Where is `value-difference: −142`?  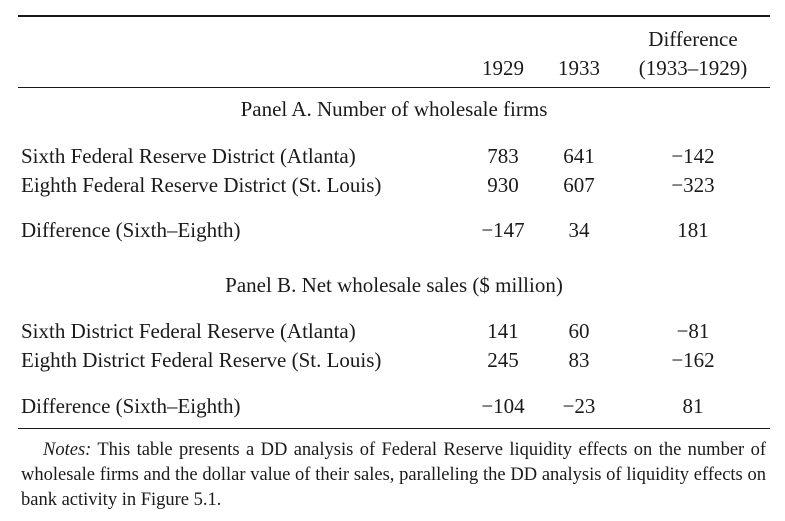 value-difference: −142 is located at coordinates (693, 156).